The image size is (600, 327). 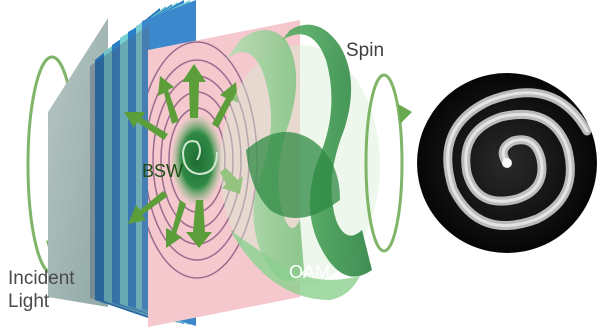 What do you see at coordinates (388, 163) in the screenshot?
I see `output-circular-arrow-icon` at bounding box center [388, 163].